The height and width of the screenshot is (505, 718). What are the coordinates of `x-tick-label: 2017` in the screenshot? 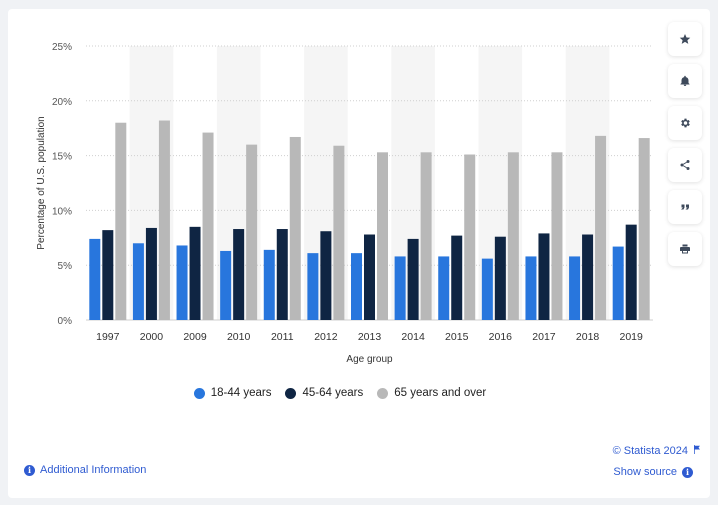 It's located at (544, 337).